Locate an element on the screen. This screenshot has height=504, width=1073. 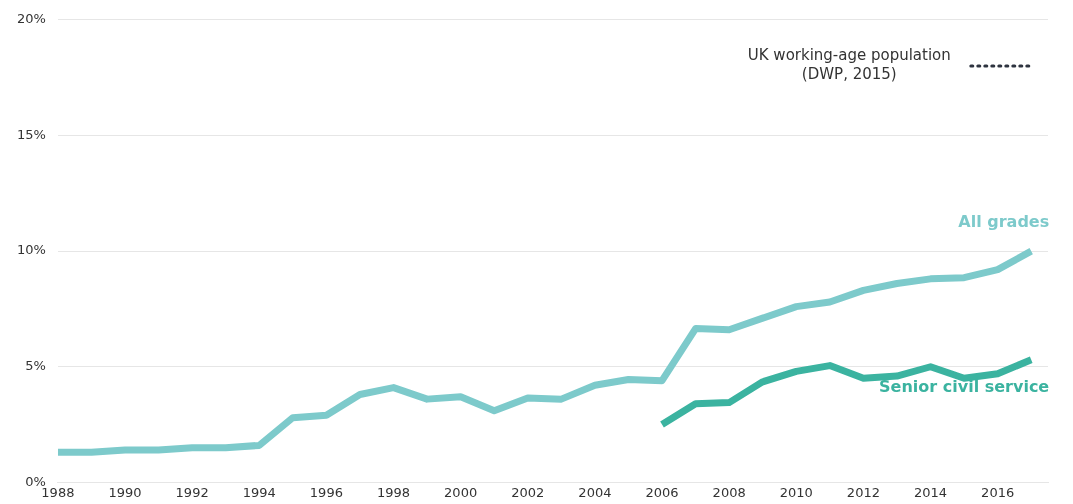
y-tick-label: 5% is located at coordinates (35, 366).